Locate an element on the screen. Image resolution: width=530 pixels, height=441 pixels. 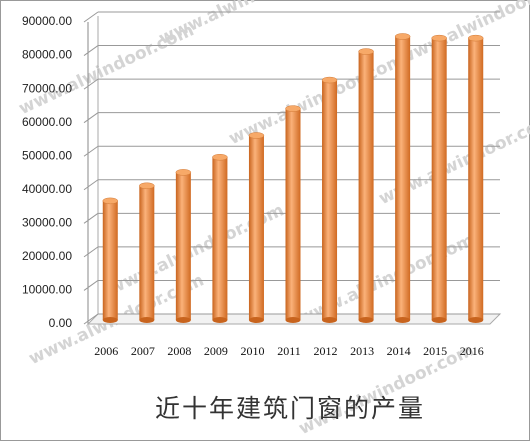
x-tick-label: 2006 is located at coordinates (106, 351).